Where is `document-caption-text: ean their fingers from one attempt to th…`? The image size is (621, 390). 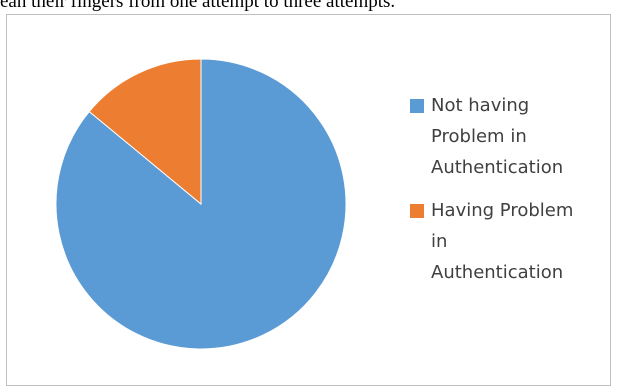 document-caption-text: ean their fingers from one attempt to th… is located at coordinates (198, 6).